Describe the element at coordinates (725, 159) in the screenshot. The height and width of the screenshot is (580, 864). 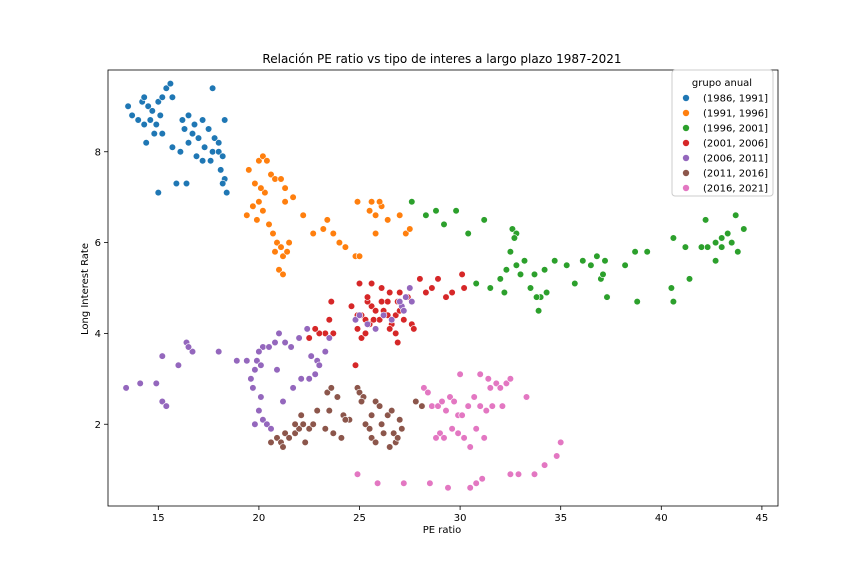
I see `legend-item: (2006, 2011]` at that location.